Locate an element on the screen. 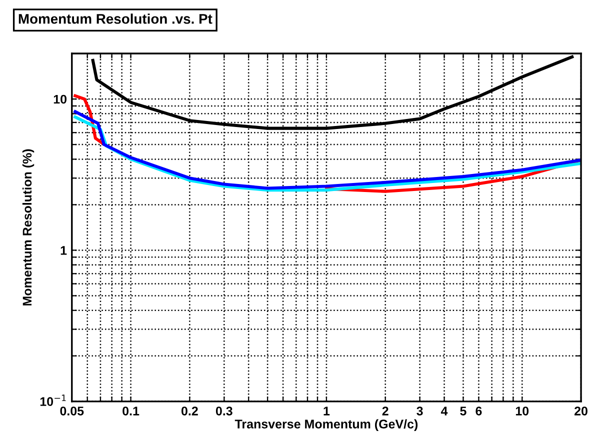 The height and width of the screenshot is (446, 599). y-tick-label: 1 is located at coordinates (63, 250).